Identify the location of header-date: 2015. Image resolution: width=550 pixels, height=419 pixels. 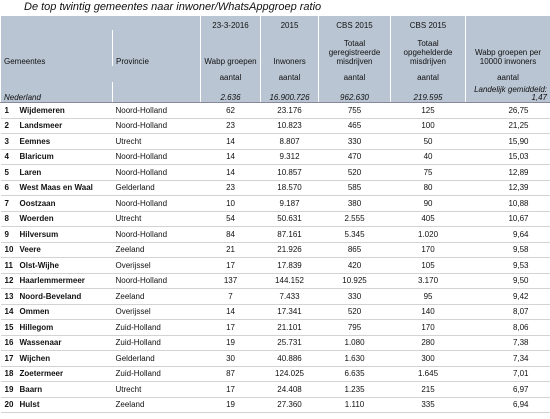
(290, 23).